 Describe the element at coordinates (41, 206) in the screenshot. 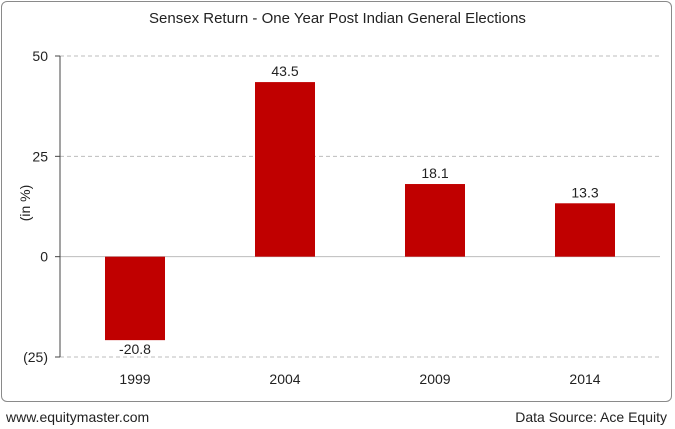

I see `y-axis-ticks: 50 25 0 (25)` at that location.